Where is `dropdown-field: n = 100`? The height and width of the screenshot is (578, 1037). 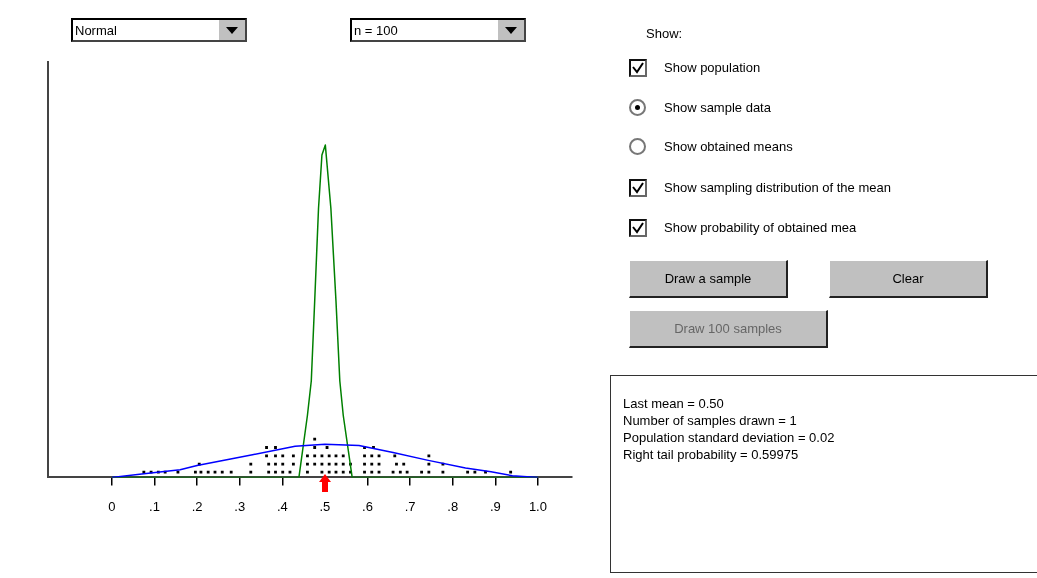
dropdown-field: n = 100 is located at coordinates (438, 30).